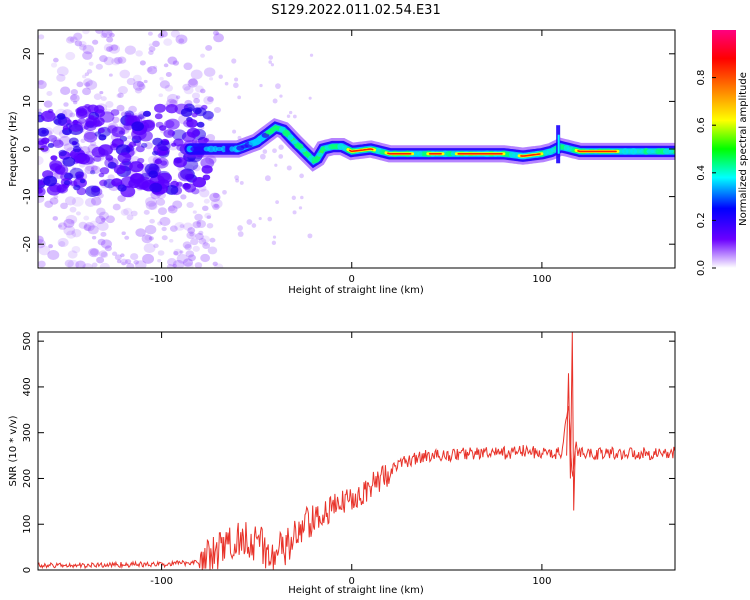 This screenshot has width=750, height=600. Describe the element at coordinates (701, 268) in the screenshot. I see `colorbar-tick-label: 0.0` at that location.